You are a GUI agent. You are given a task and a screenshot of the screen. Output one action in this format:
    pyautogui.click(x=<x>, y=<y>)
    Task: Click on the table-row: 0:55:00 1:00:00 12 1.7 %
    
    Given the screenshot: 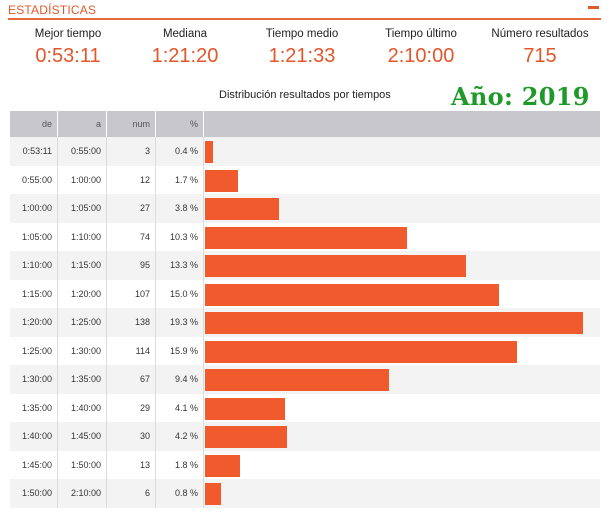 What is the action you would take?
    pyautogui.click(x=305, y=180)
    